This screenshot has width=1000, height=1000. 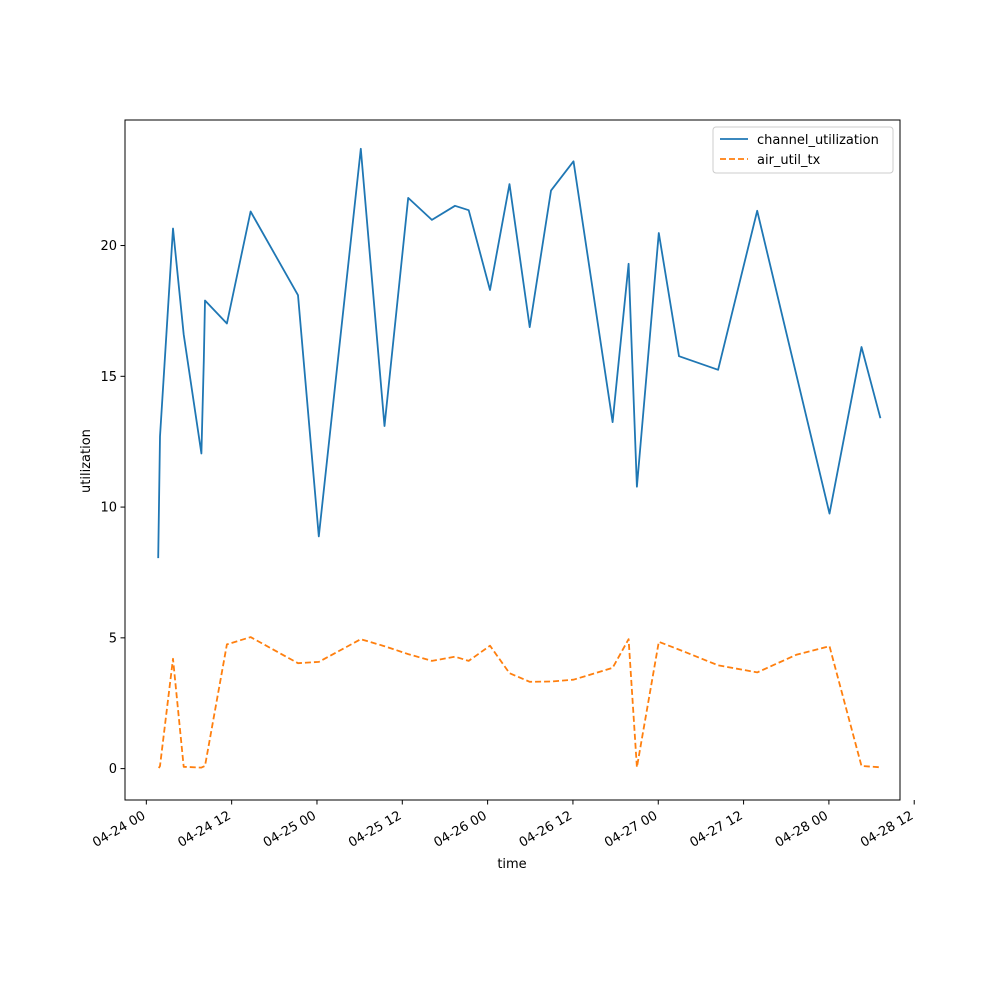 What do you see at coordinates (108, 377) in the screenshot?
I see `y-tick-label: 15` at bounding box center [108, 377].